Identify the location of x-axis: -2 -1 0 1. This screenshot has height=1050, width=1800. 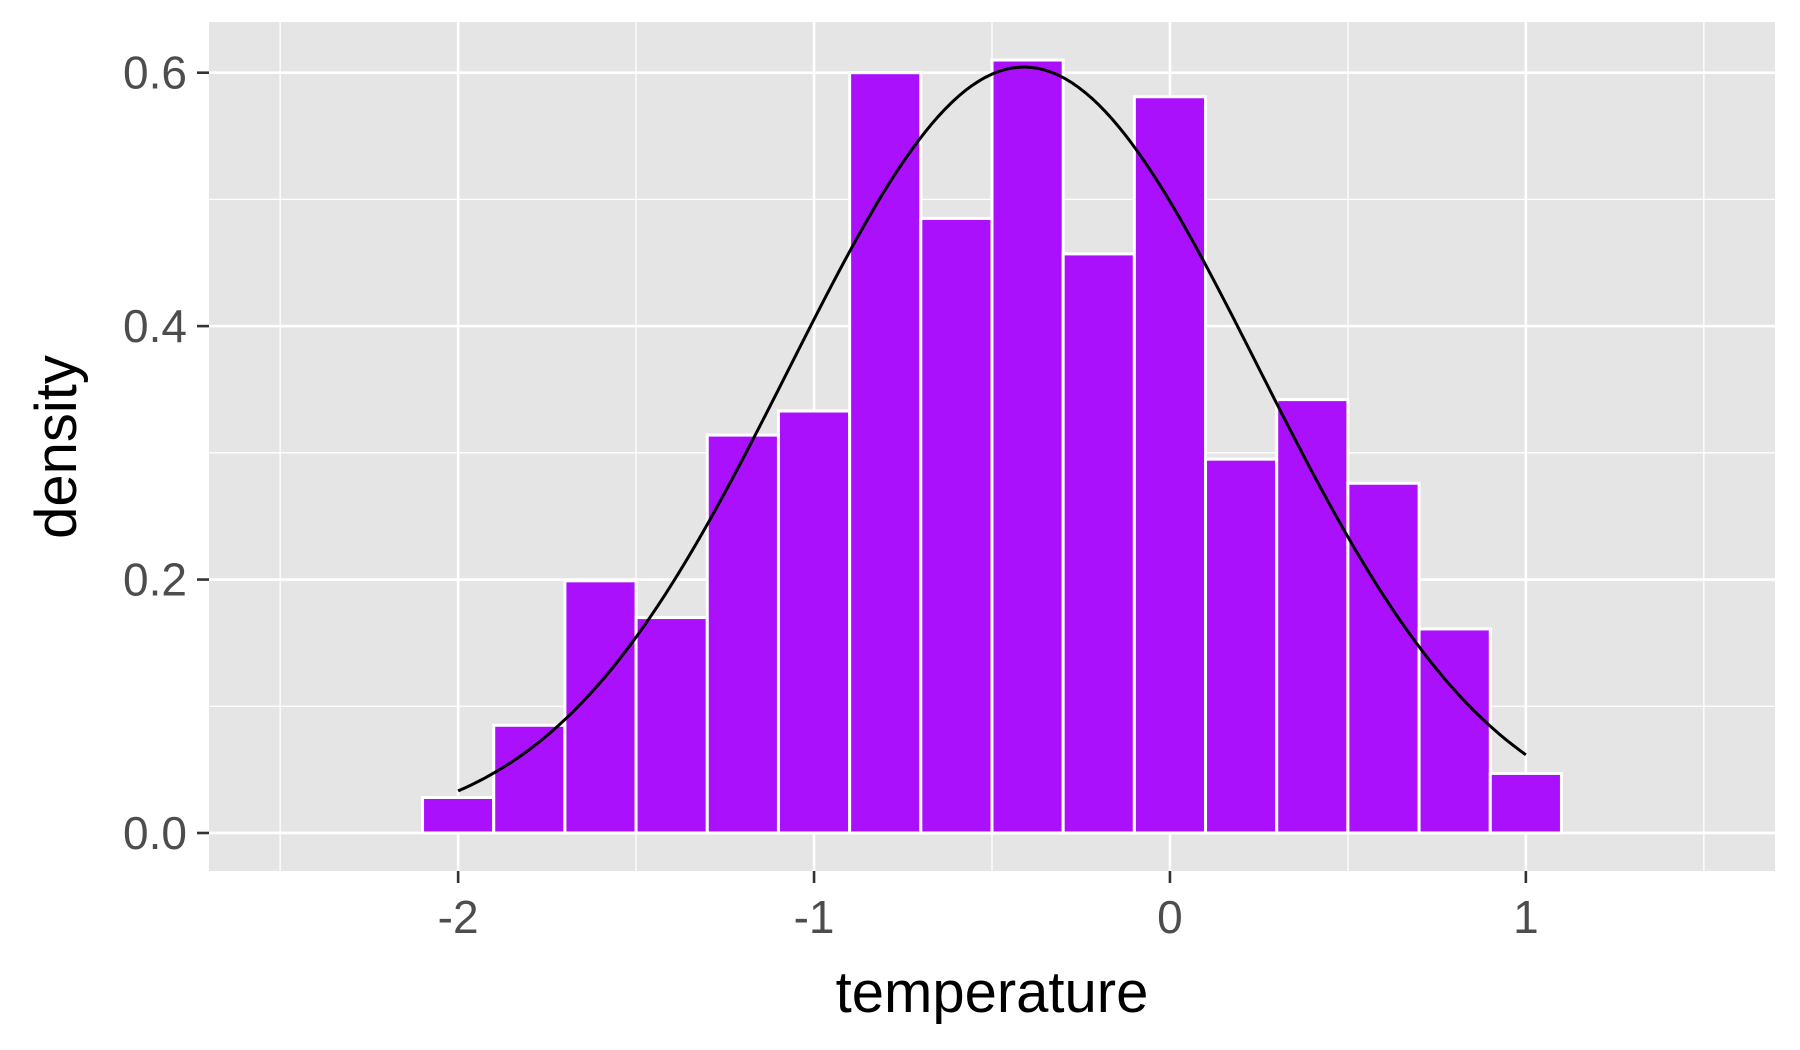
(988, 907).